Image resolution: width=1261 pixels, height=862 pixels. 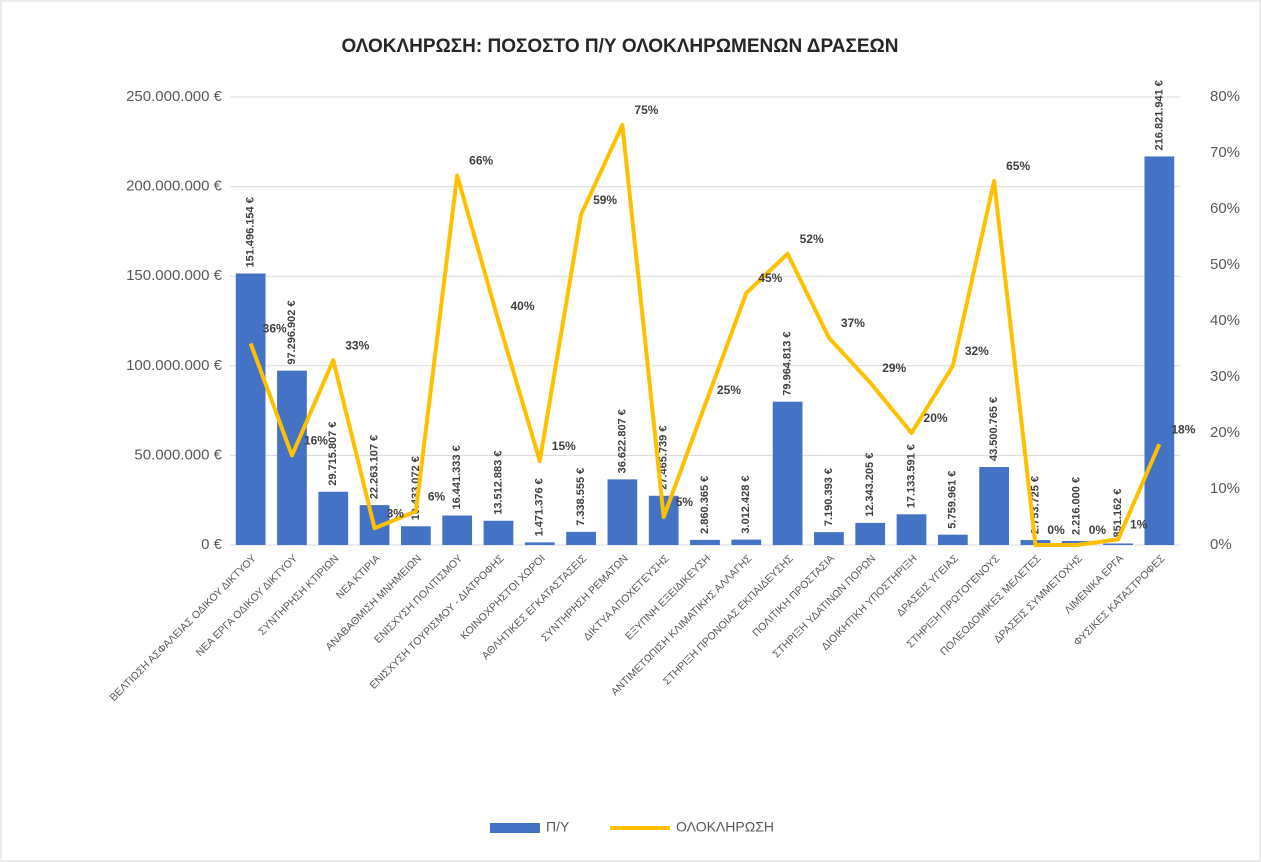 I want to click on bar-value-label: 79.964.813 €, so click(x=788, y=363).